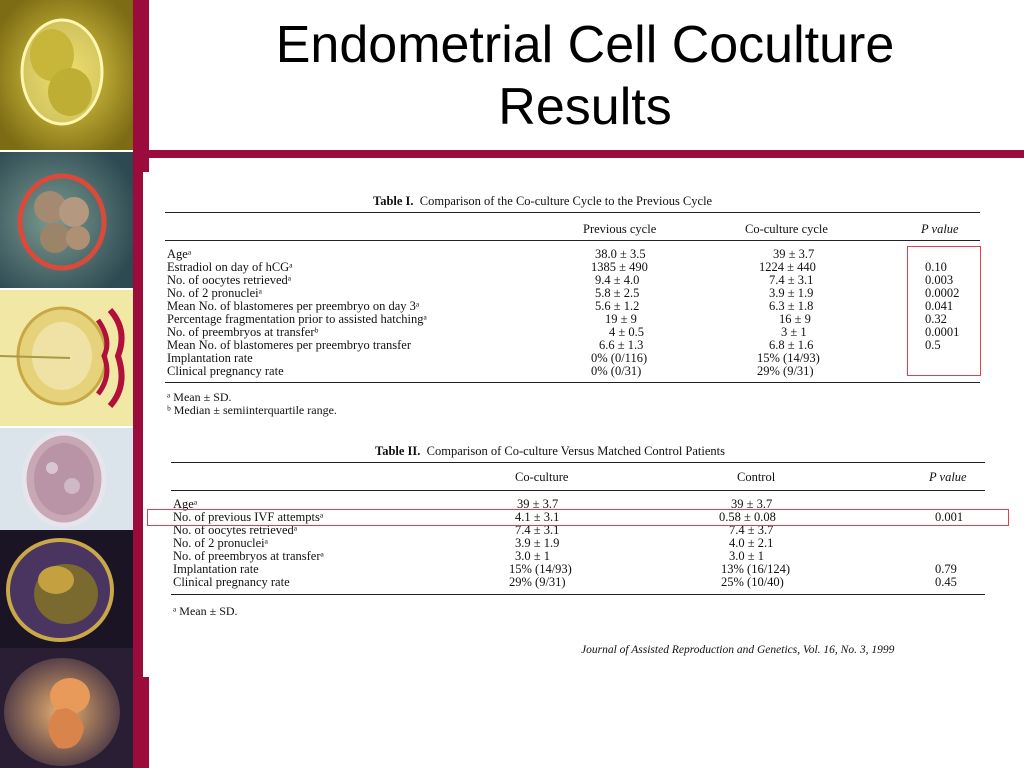  I want to click on row-ctrl: 39 ± 3.7, so click(752, 504).